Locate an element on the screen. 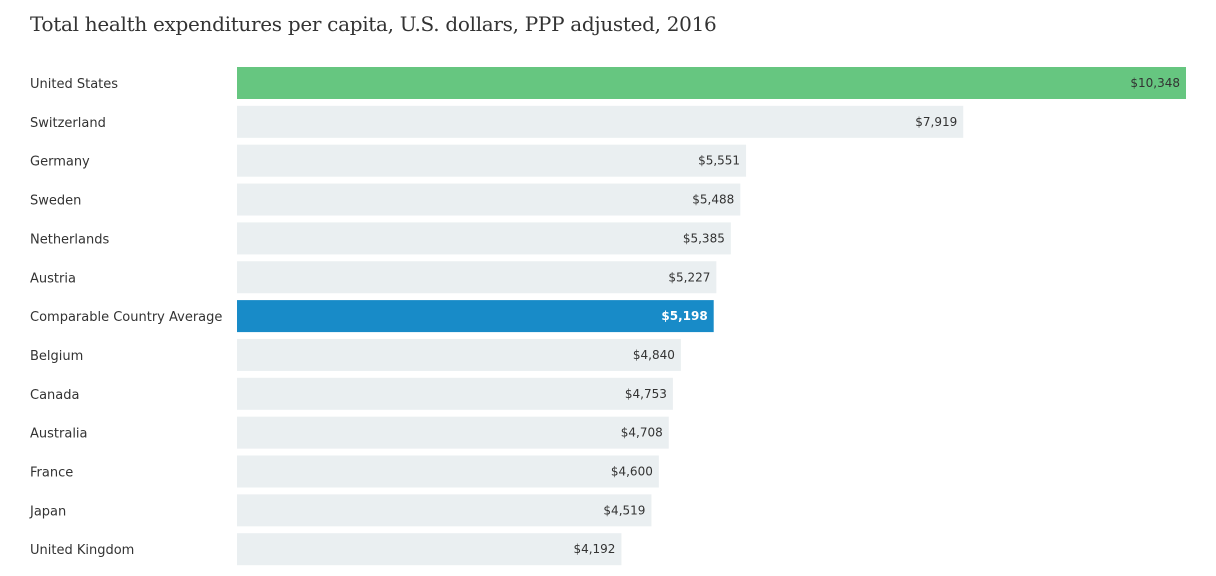 This screenshot has height=576, width=1216. value-label: $4,192 is located at coordinates (594, 549).